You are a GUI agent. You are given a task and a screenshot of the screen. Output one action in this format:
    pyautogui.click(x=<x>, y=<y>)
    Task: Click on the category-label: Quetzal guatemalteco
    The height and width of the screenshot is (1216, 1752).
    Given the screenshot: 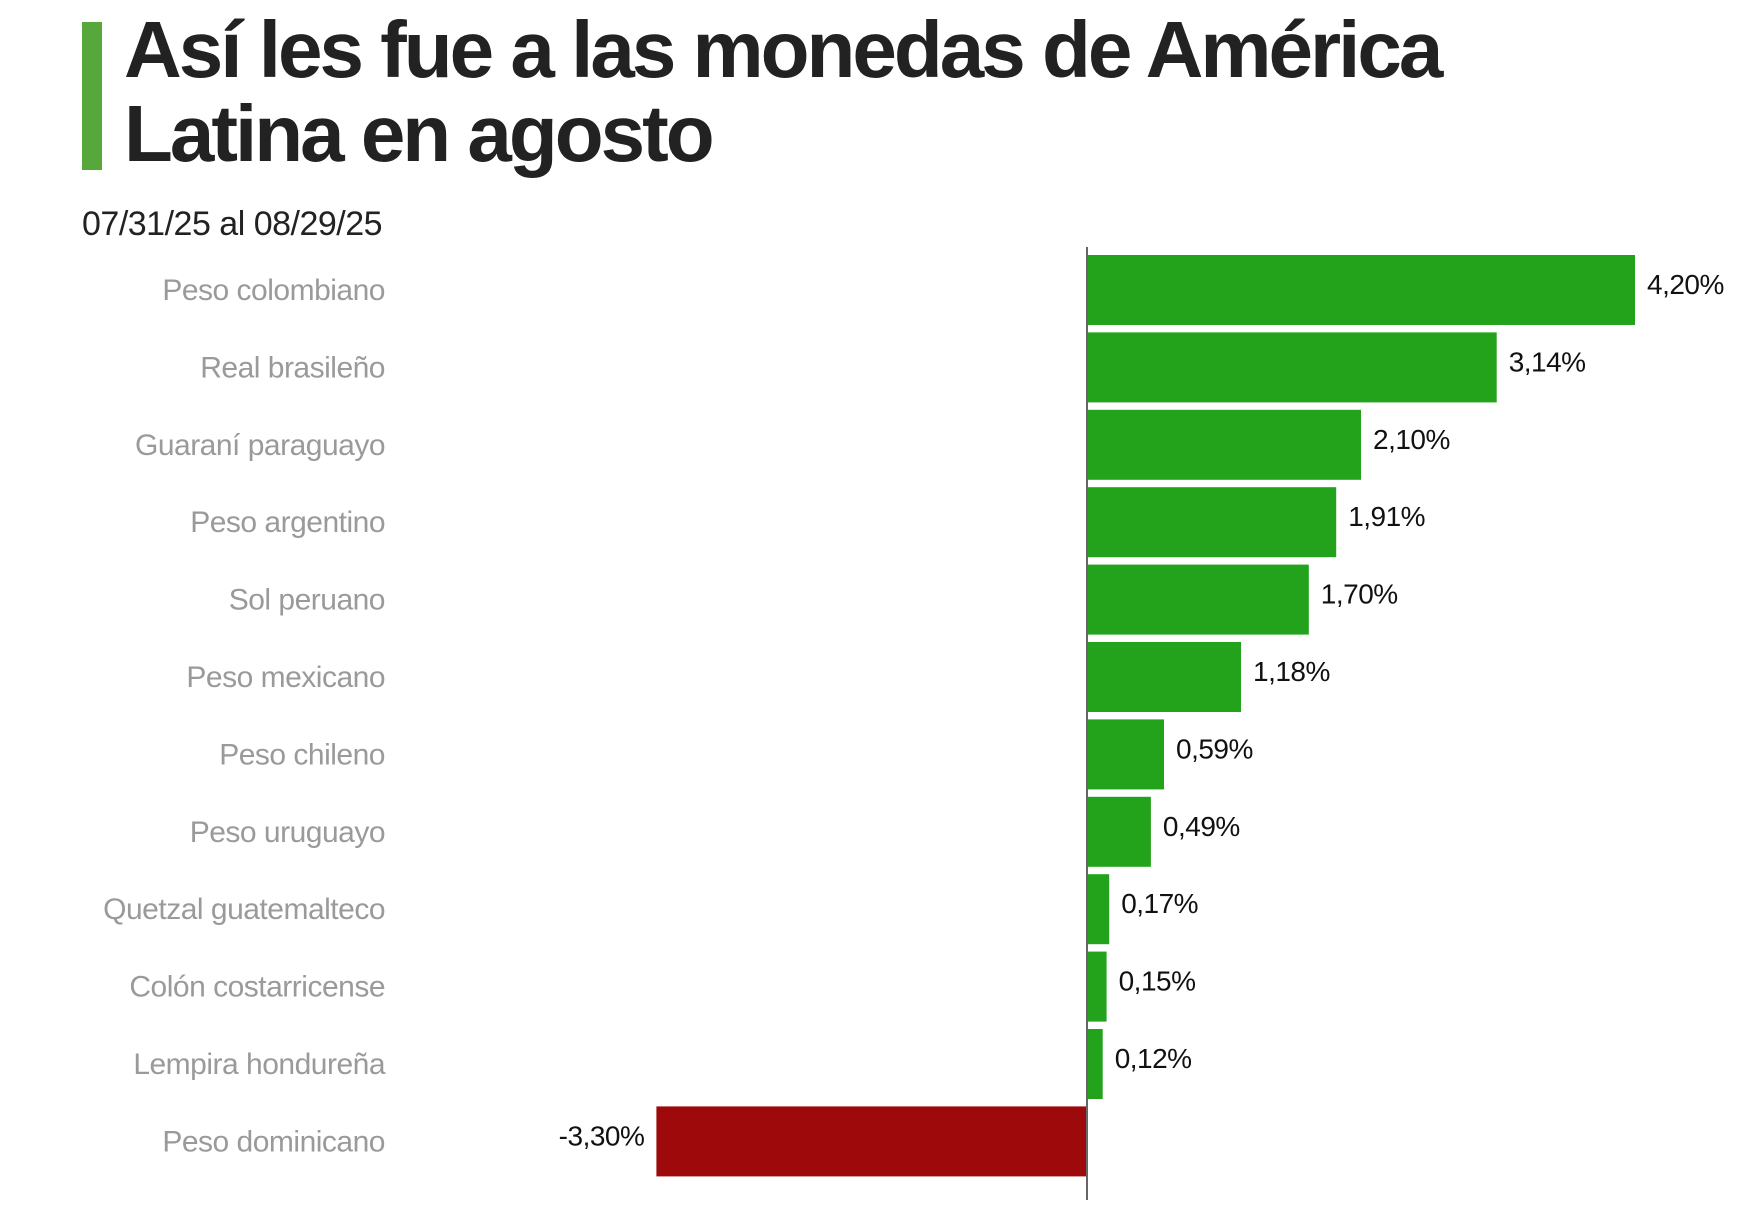 What is the action you would take?
    pyautogui.click(x=244, y=909)
    